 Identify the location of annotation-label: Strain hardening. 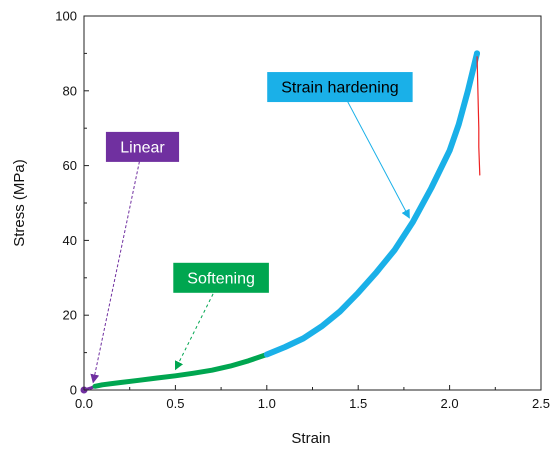
(340, 87).